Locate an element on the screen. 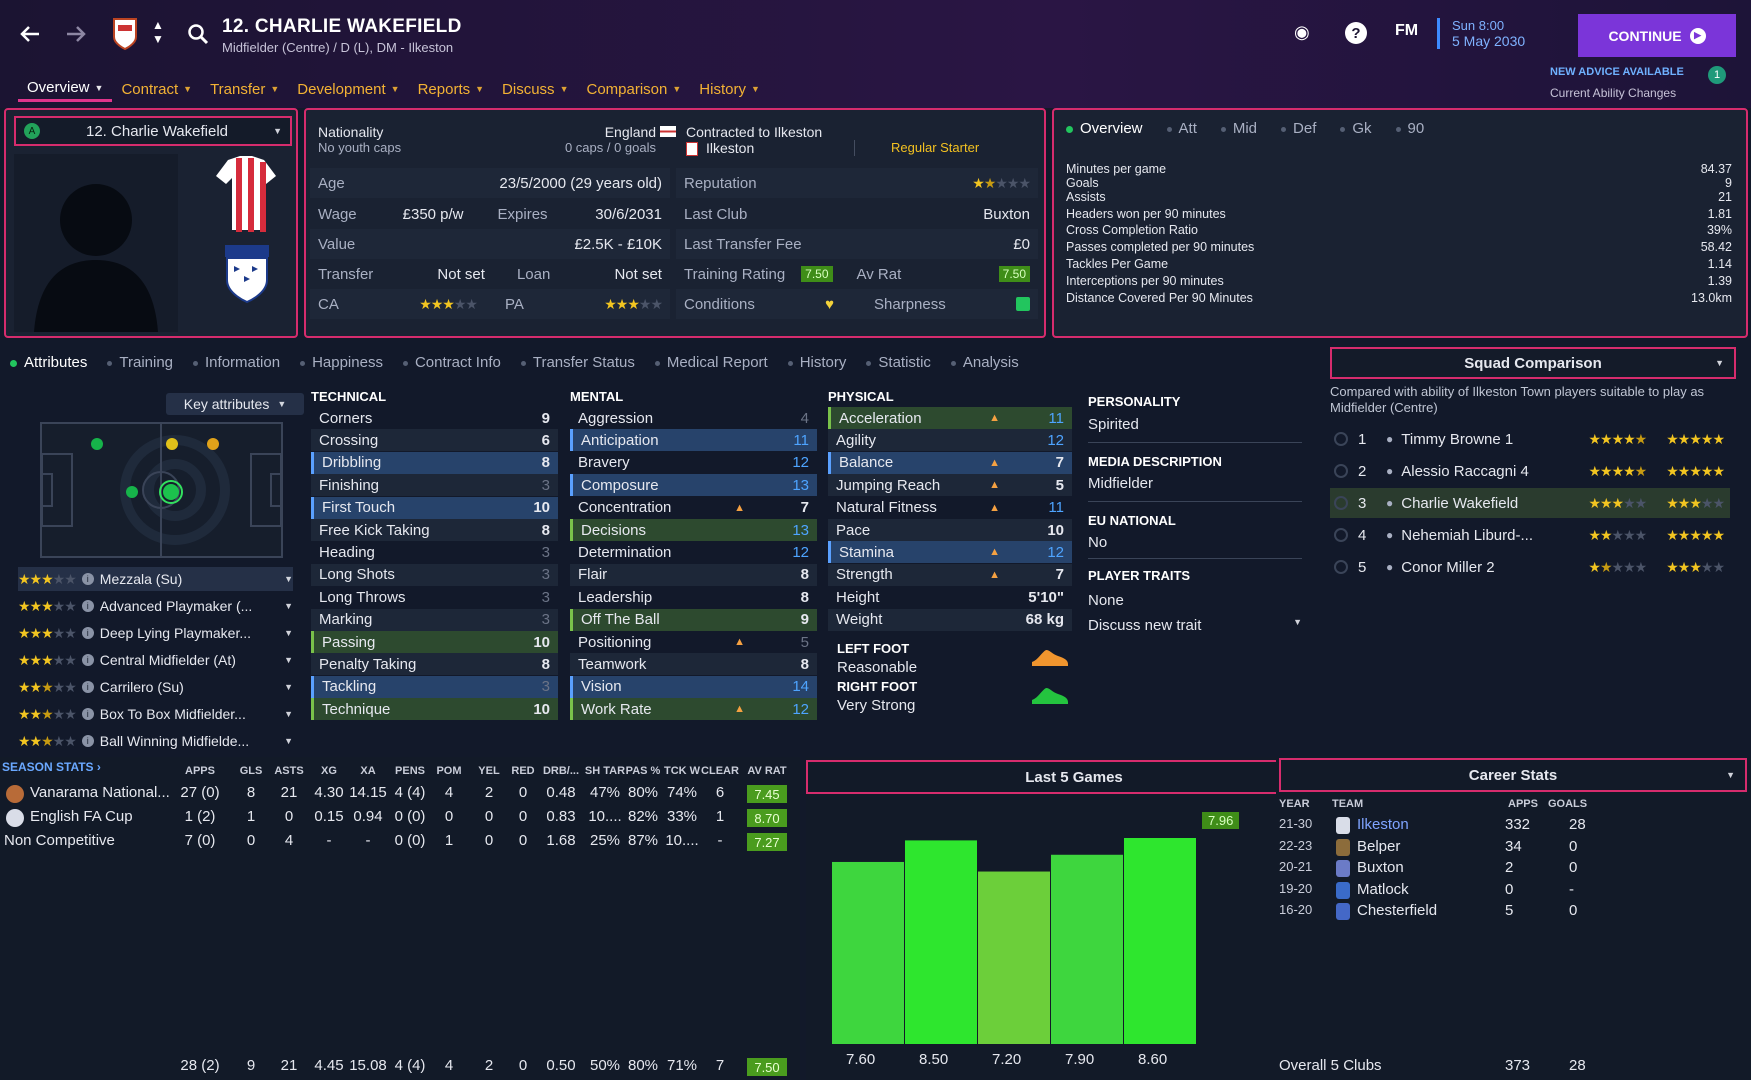  tab-history: History is located at coordinates (816, 362).